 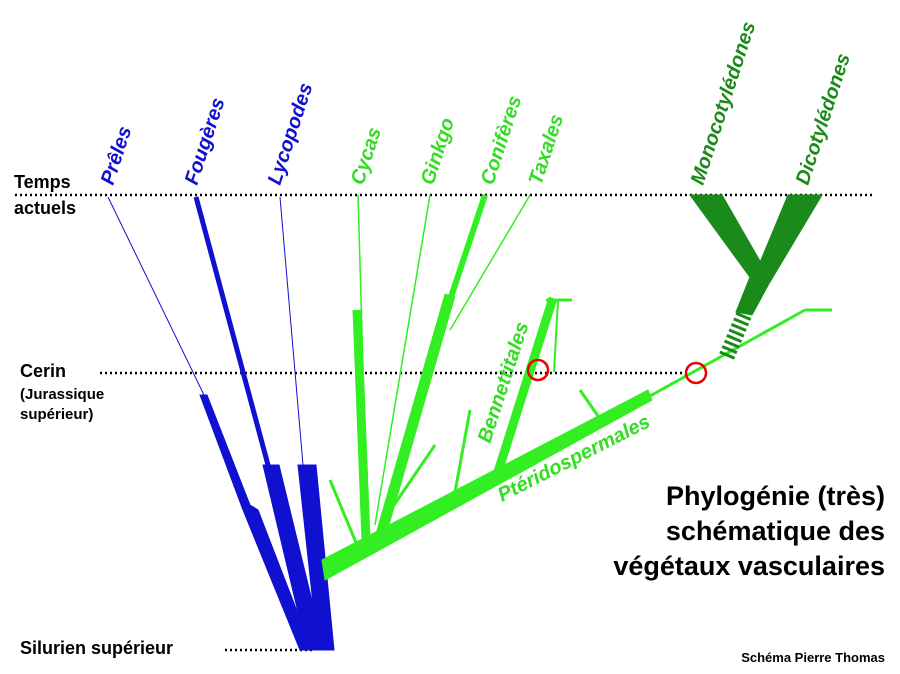 I want to click on title-line: schématique des, so click(x=775, y=531).